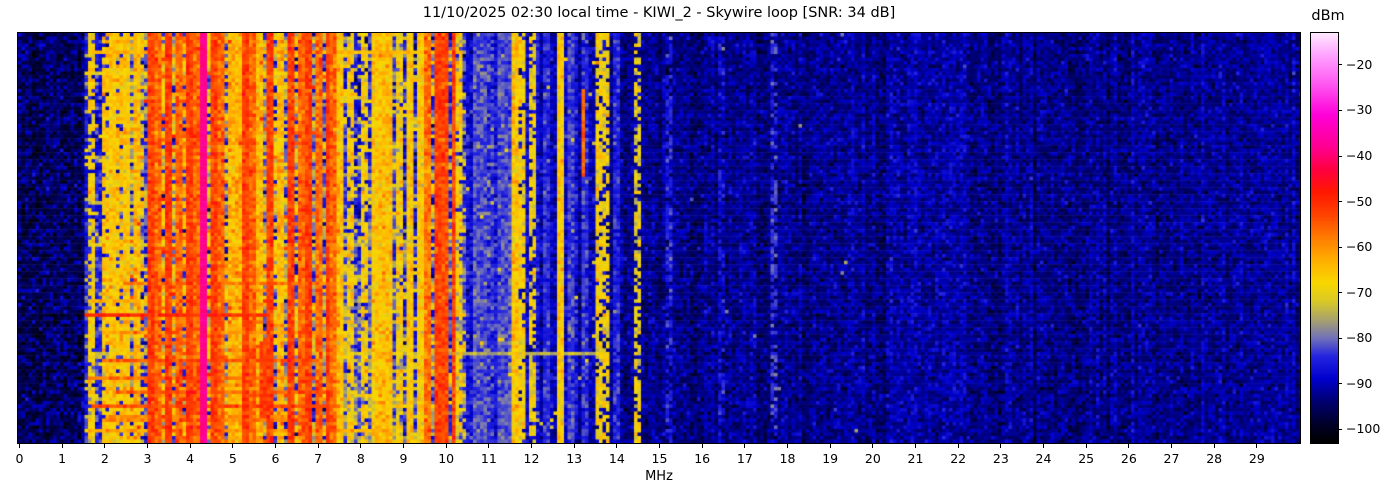 Image resolution: width=1400 pixels, height=500 pixels. I want to click on colorbar-tick-label: −30, so click(1359, 110).